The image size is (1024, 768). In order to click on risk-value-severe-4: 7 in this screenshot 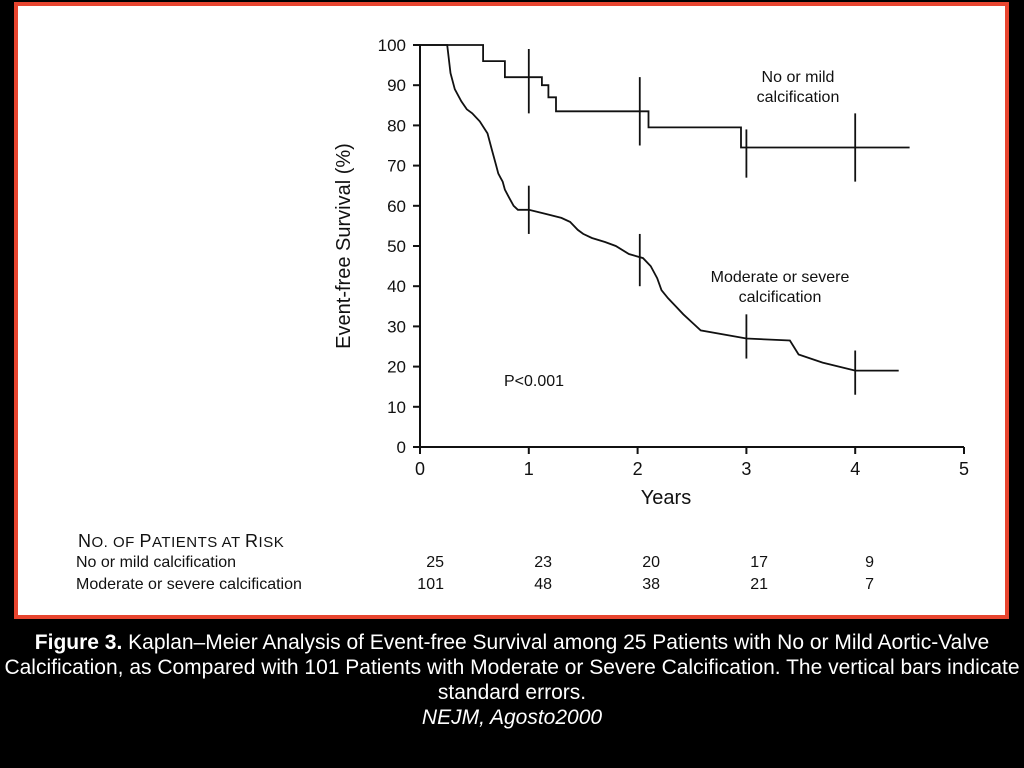, I will do `click(869, 584)`.